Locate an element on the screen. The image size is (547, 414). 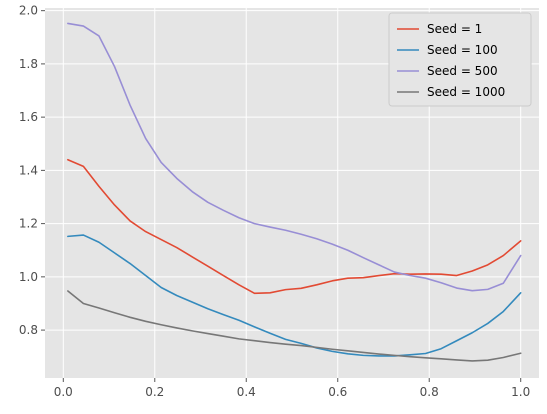
x-tick-label: 0.0 is located at coordinates (63, 392).